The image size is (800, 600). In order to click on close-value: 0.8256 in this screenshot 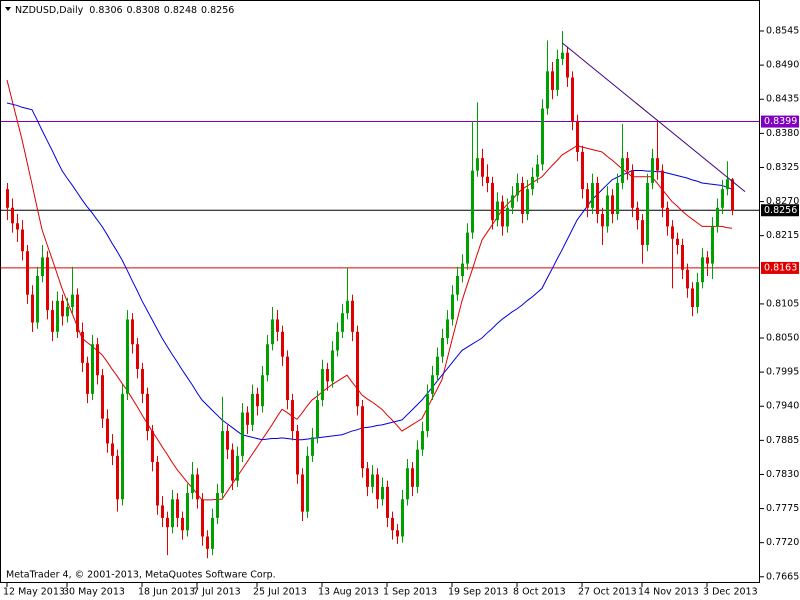, I will do `click(217, 10)`.